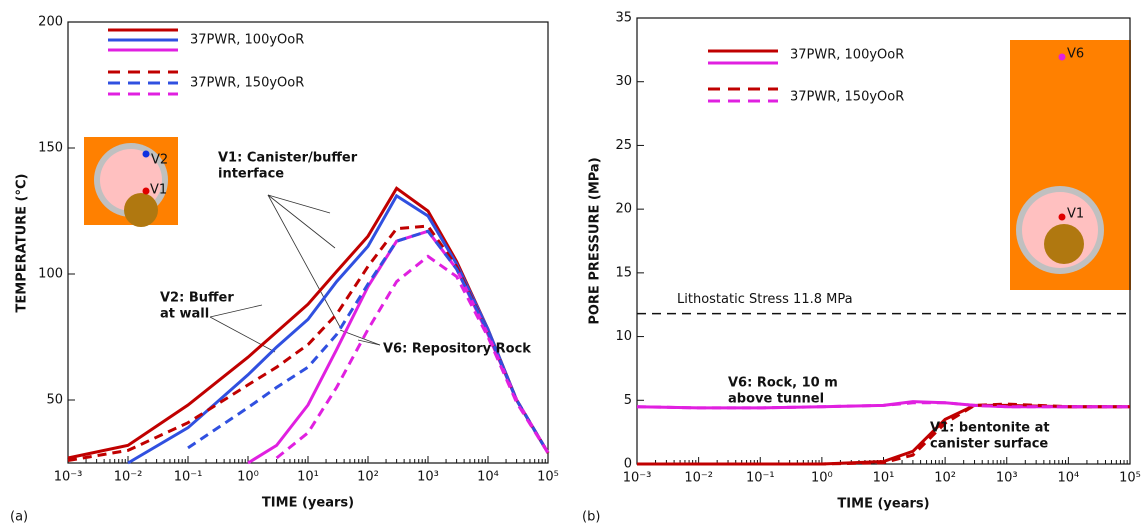  I want to click on annotation: above tunnel, so click(776, 399).